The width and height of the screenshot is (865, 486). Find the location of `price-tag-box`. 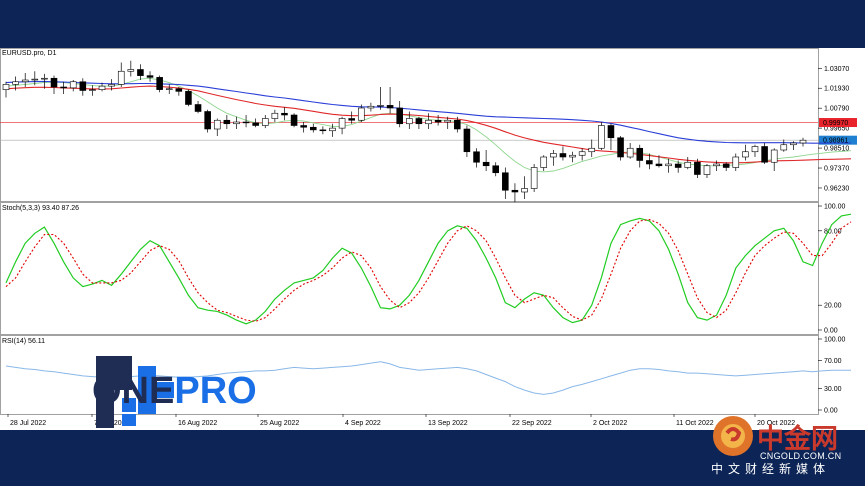

price-tag-box is located at coordinates (838, 123).